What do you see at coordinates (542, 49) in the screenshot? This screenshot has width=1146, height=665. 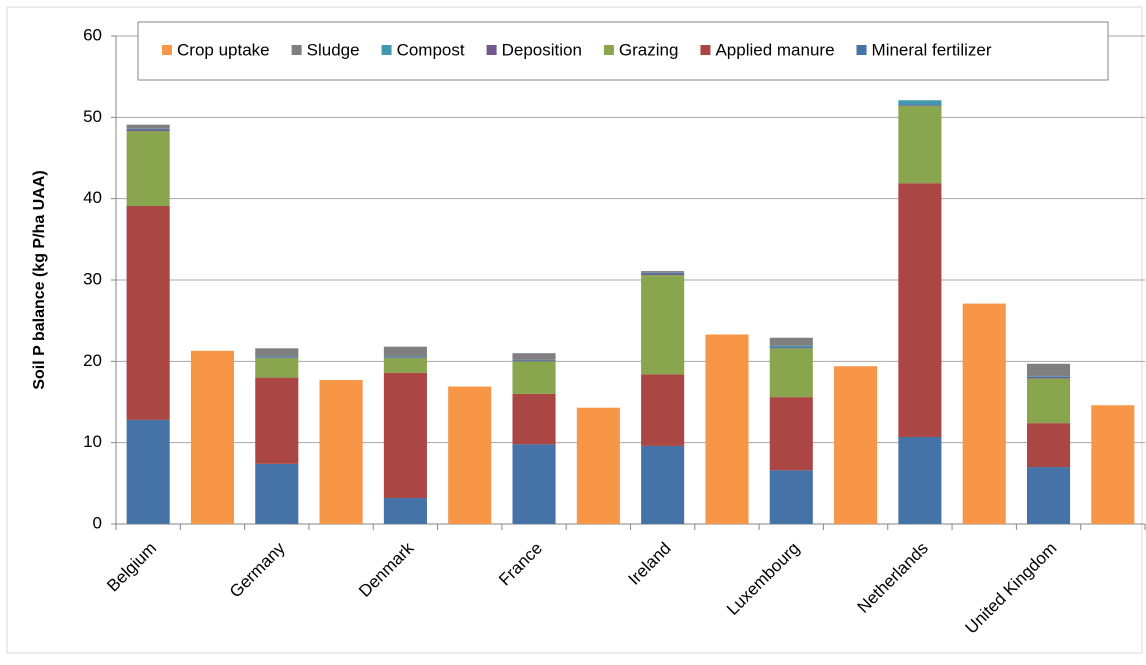 I see `legend-label: Deposition` at bounding box center [542, 49].